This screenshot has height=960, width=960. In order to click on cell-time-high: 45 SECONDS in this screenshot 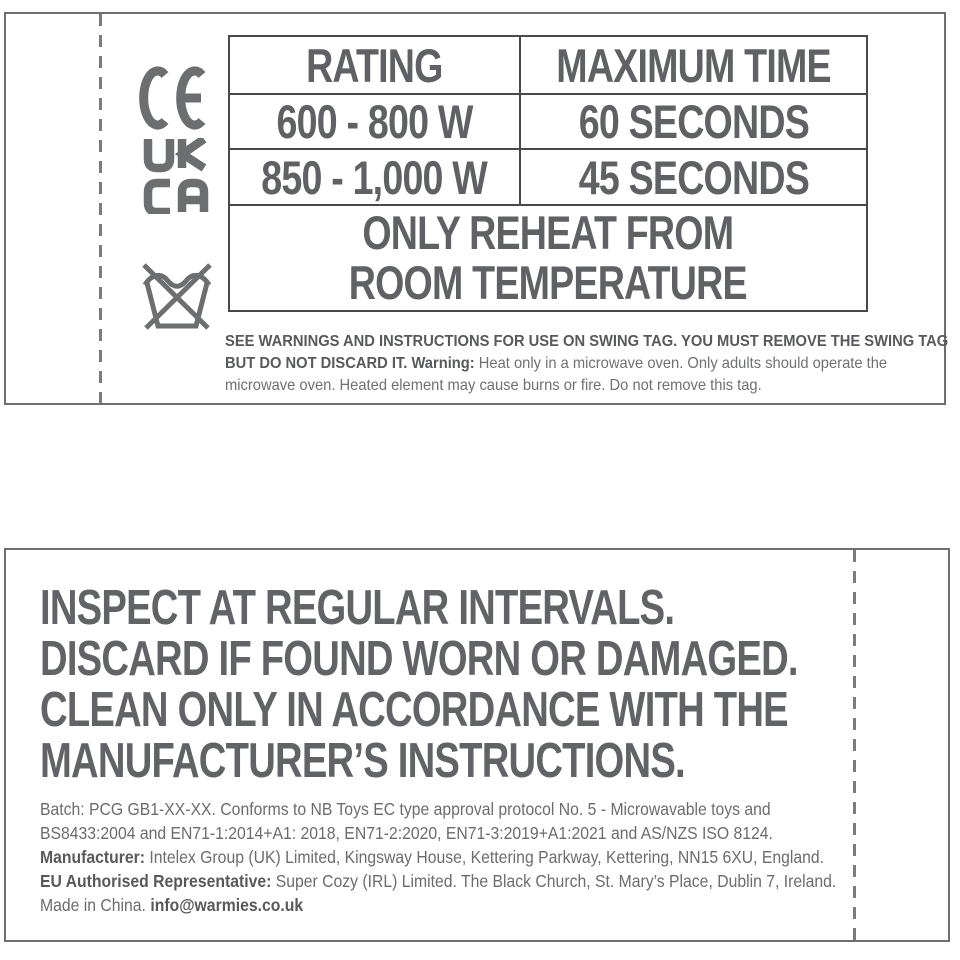, I will do `click(693, 177)`.